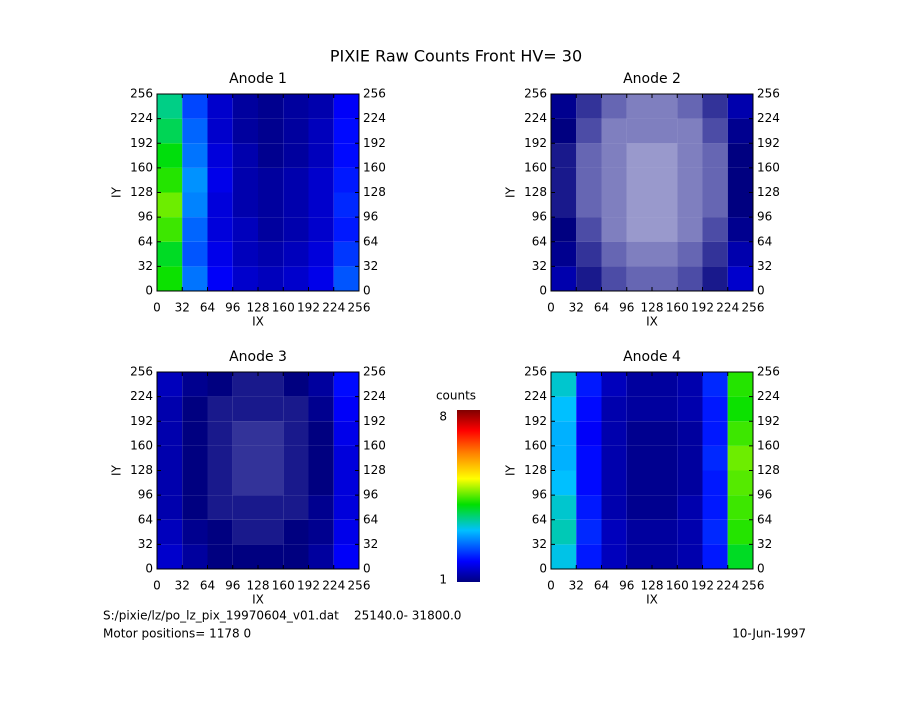  Describe the element at coordinates (539, 544) in the screenshot. I see `y-tick-label: 32` at that location.